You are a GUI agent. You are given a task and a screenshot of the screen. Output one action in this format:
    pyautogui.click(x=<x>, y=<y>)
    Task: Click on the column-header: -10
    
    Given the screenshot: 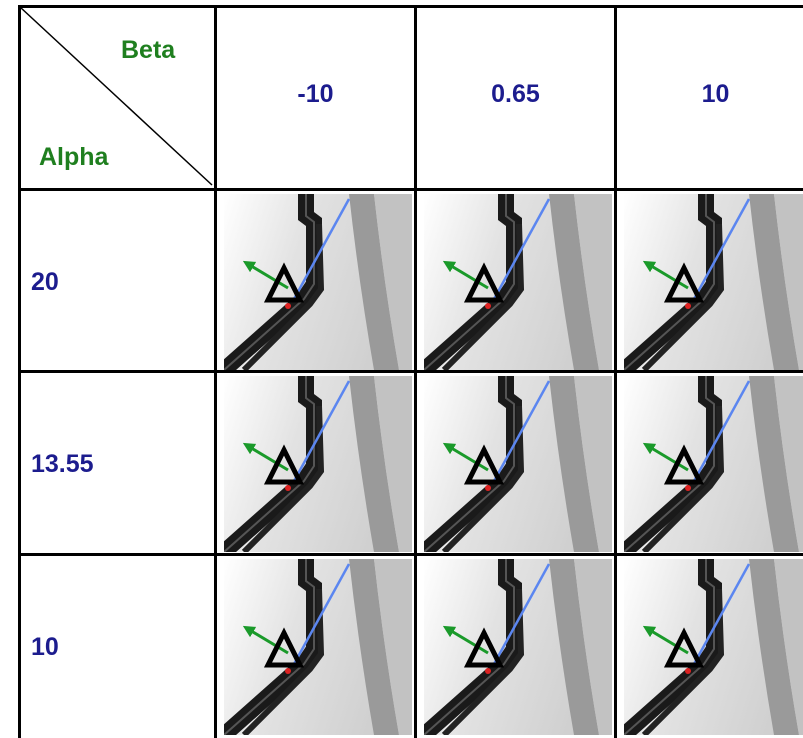 What is the action you would take?
    pyautogui.click(x=314, y=96)
    